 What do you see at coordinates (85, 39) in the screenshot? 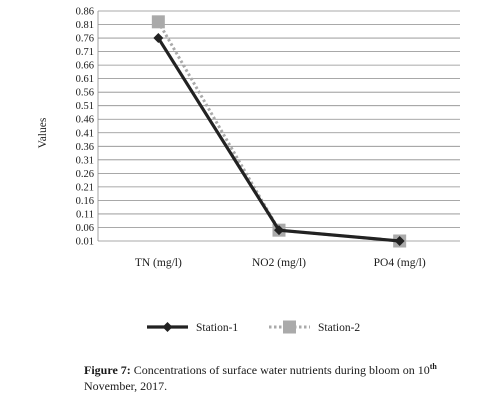
I see `y-tick-label: 0.76` at bounding box center [85, 39].